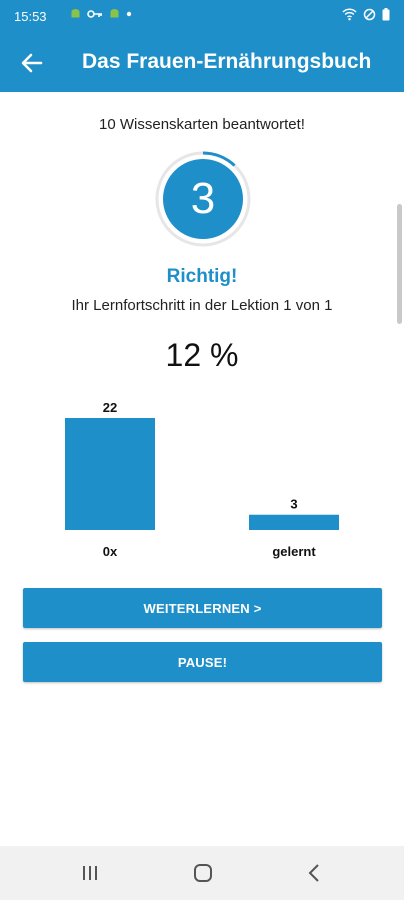 This screenshot has width=404, height=900. I want to click on do-not-disturb-icon, so click(369, 14).